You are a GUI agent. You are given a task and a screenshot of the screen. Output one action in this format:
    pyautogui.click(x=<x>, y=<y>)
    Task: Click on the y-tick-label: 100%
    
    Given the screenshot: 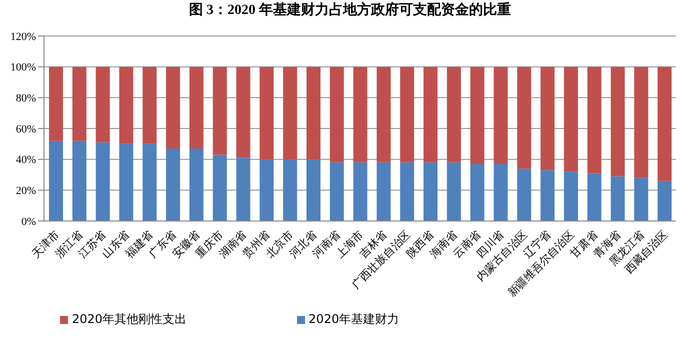 What is the action you would take?
    pyautogui.click(x=23, y=68)
    